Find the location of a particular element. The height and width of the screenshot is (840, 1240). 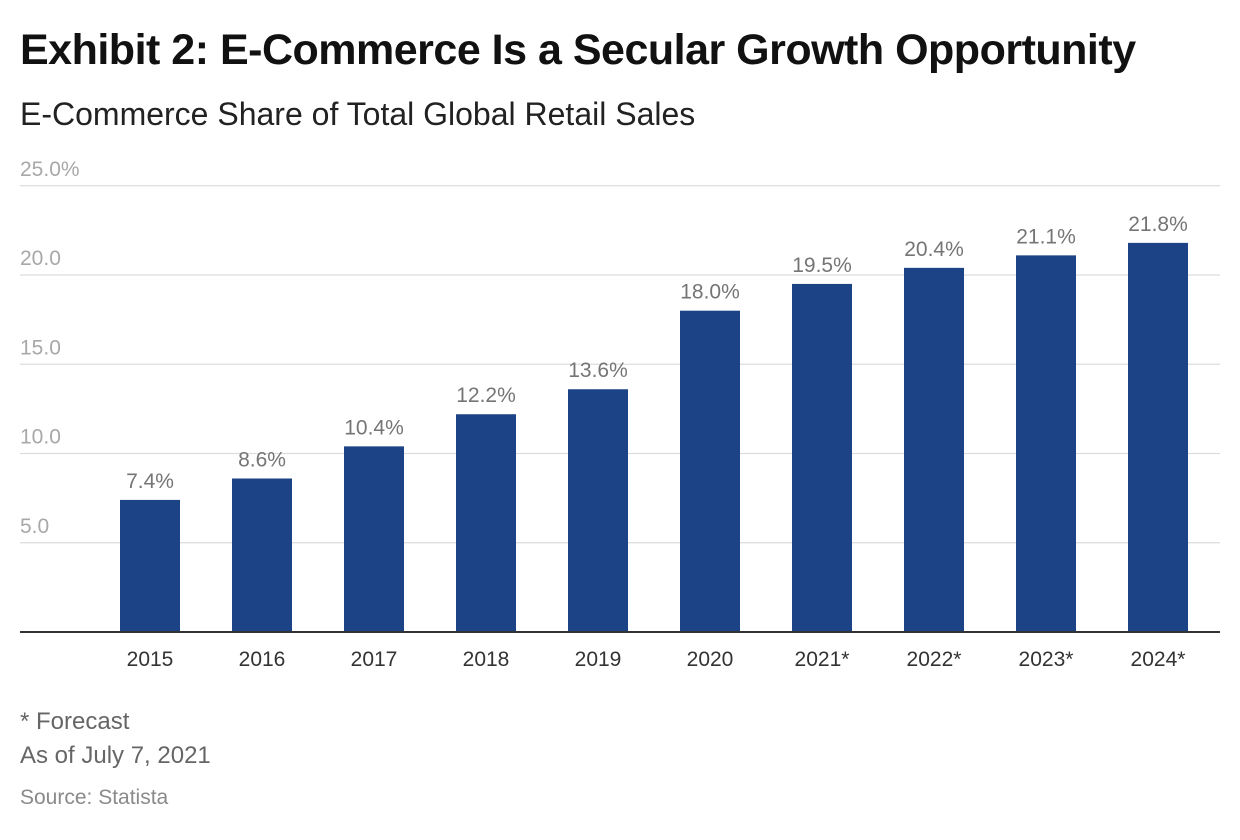

data-label: 18.0% is located at coordinates (710, 292).